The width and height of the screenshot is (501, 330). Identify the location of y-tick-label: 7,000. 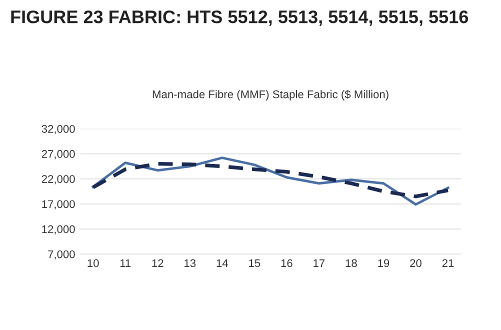
(61, 255).